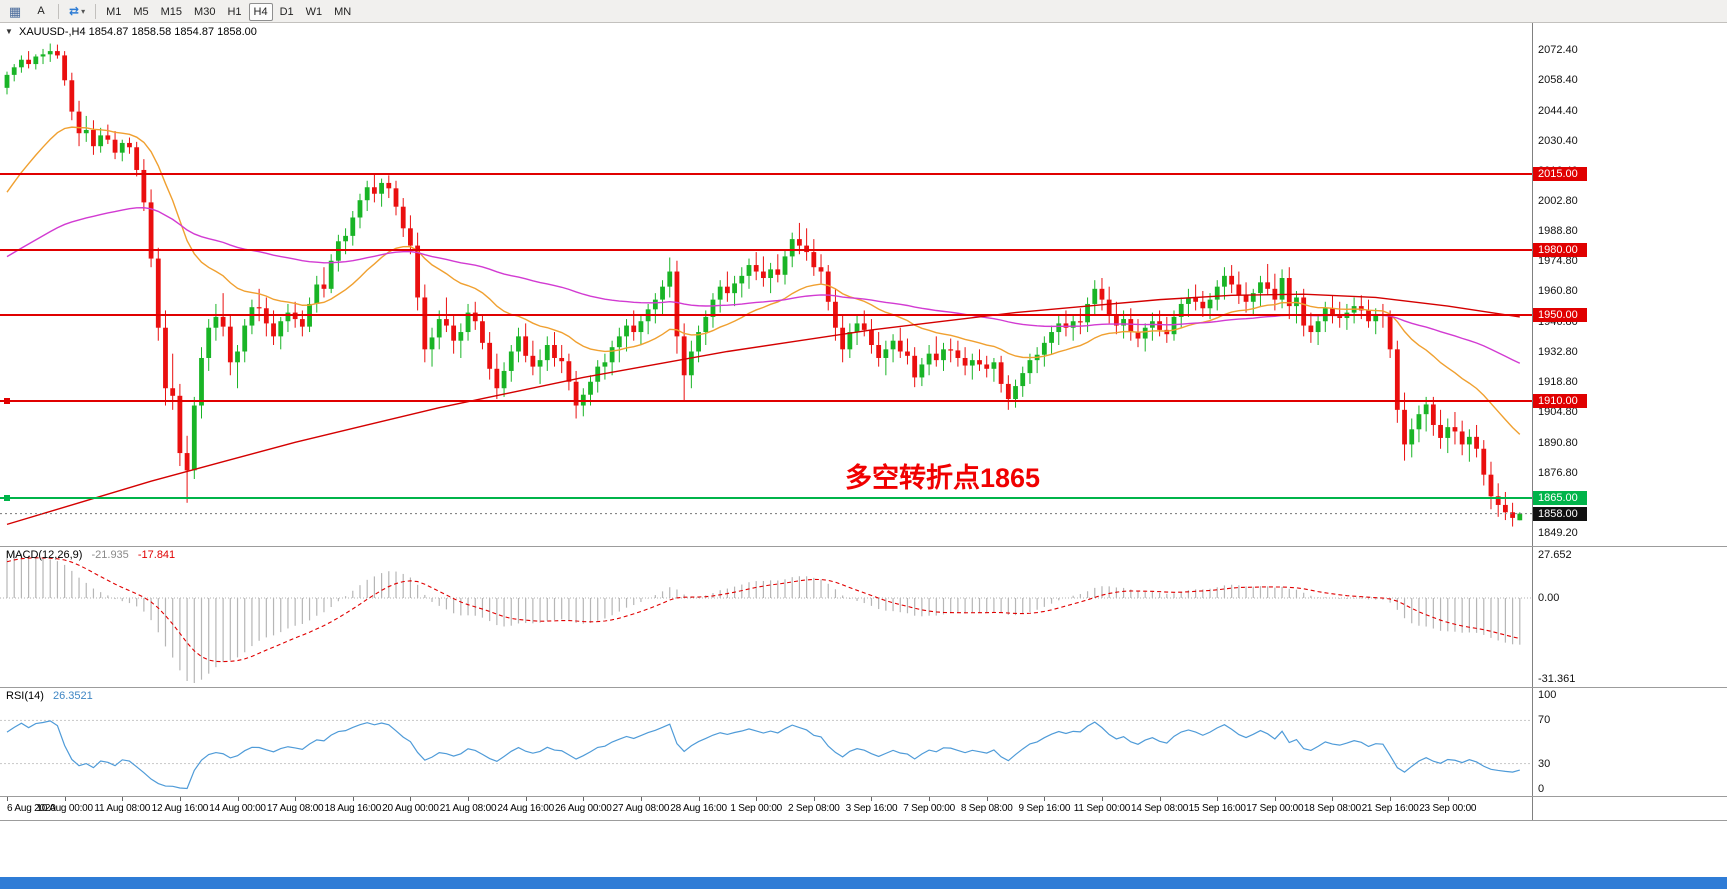  I want to click on horizontal-line-2015.00, so click(766, 174).